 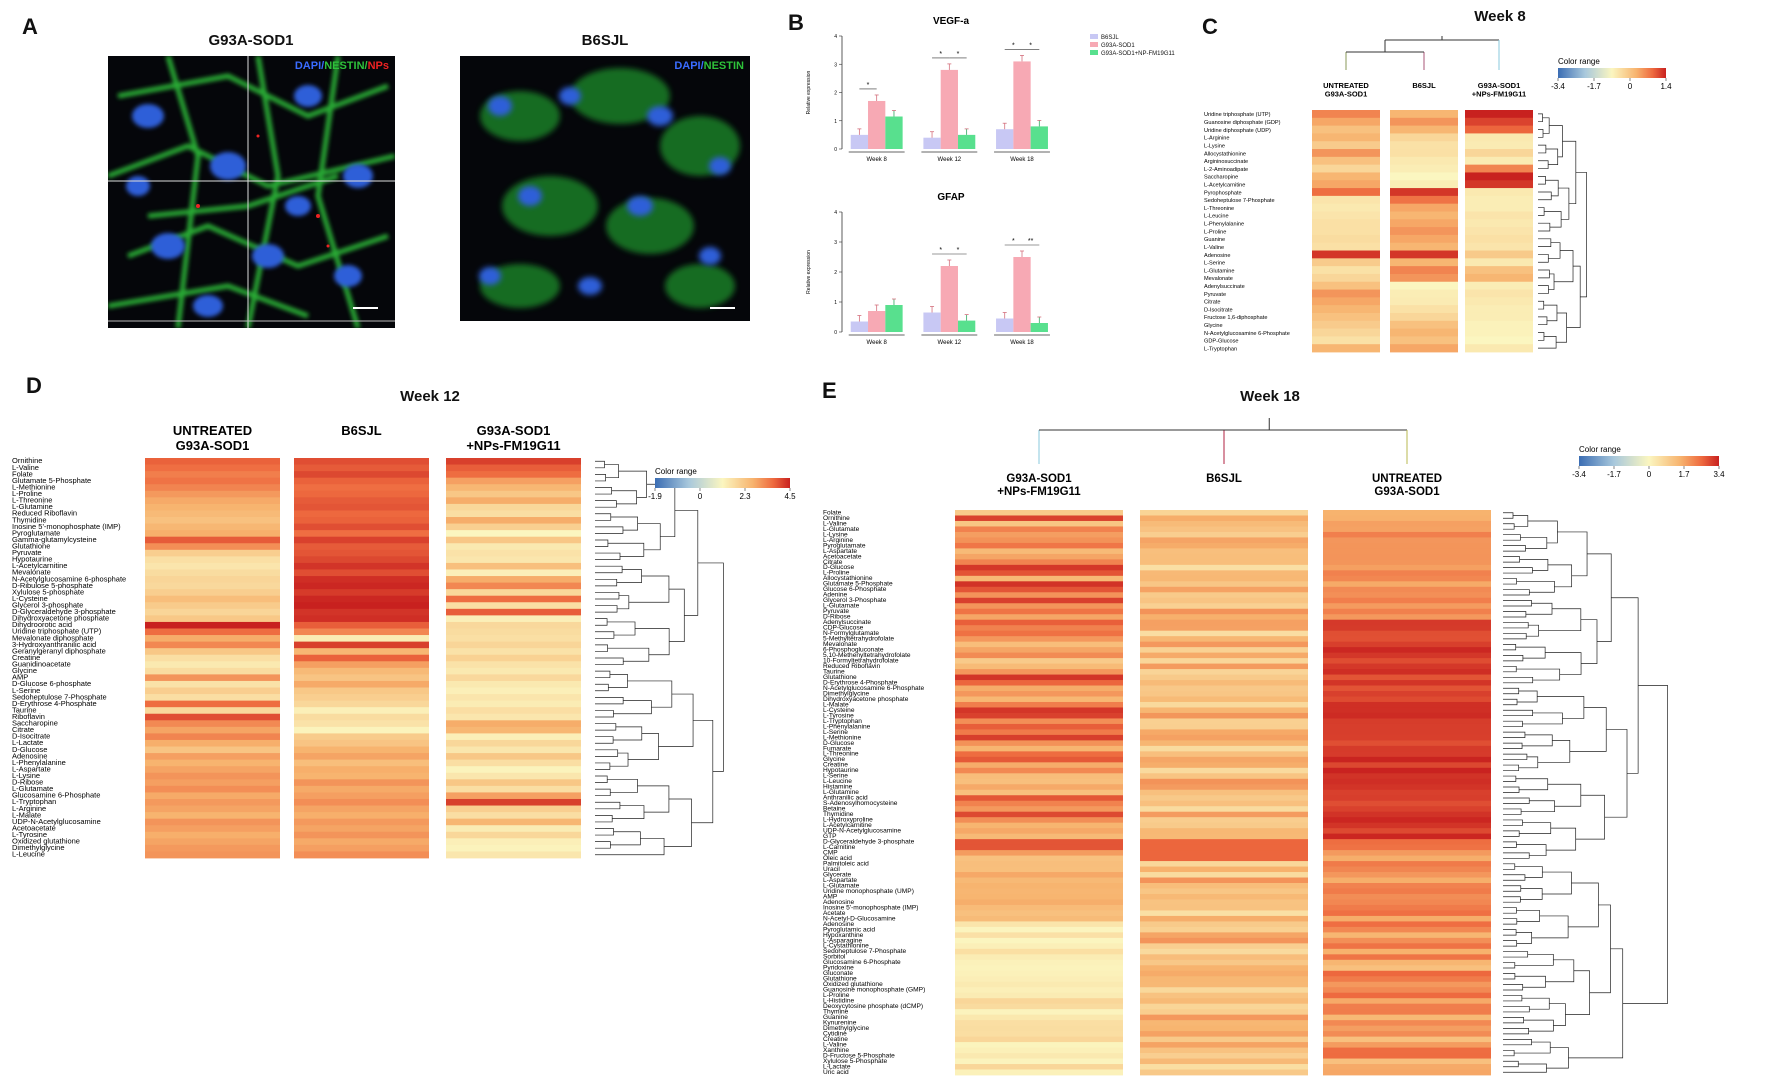 I want to click on row-label: D-Erythrose 4-Phosphate, so click(x=860, y=682).